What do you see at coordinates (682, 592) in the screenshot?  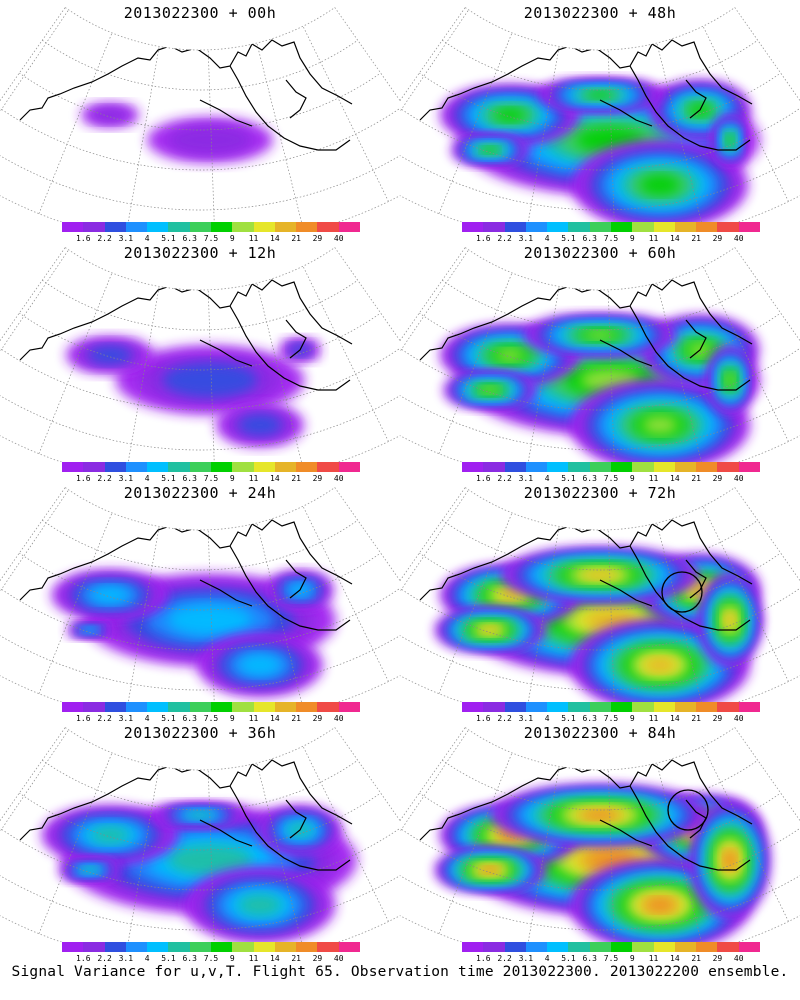 I see `observation-circle` at bounding box center [682, 592].